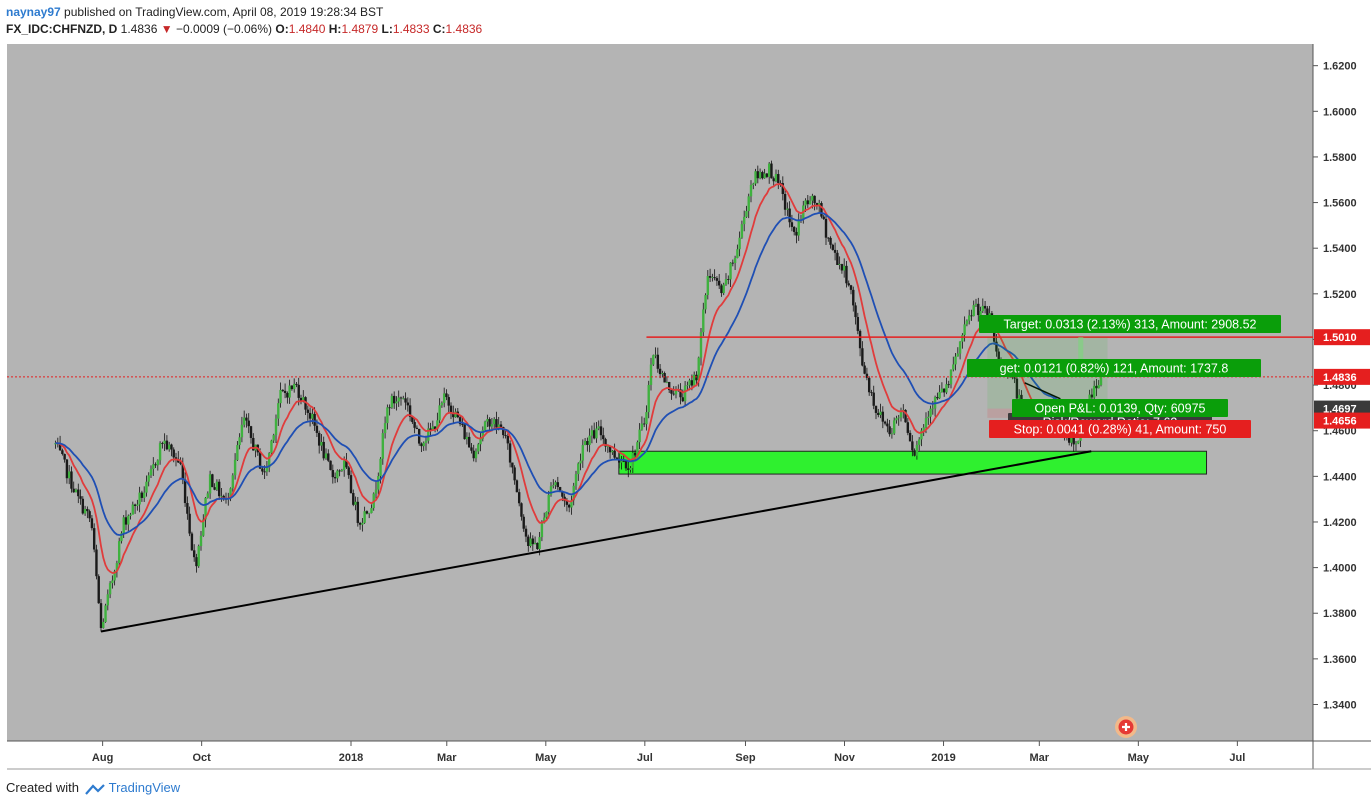 Image resolution: width=1372 pixels, height=806 pixels. Describe the element at coordinates (1340, 204) in the screenshot. I see `y-tick-label: 1.5600` at that location.